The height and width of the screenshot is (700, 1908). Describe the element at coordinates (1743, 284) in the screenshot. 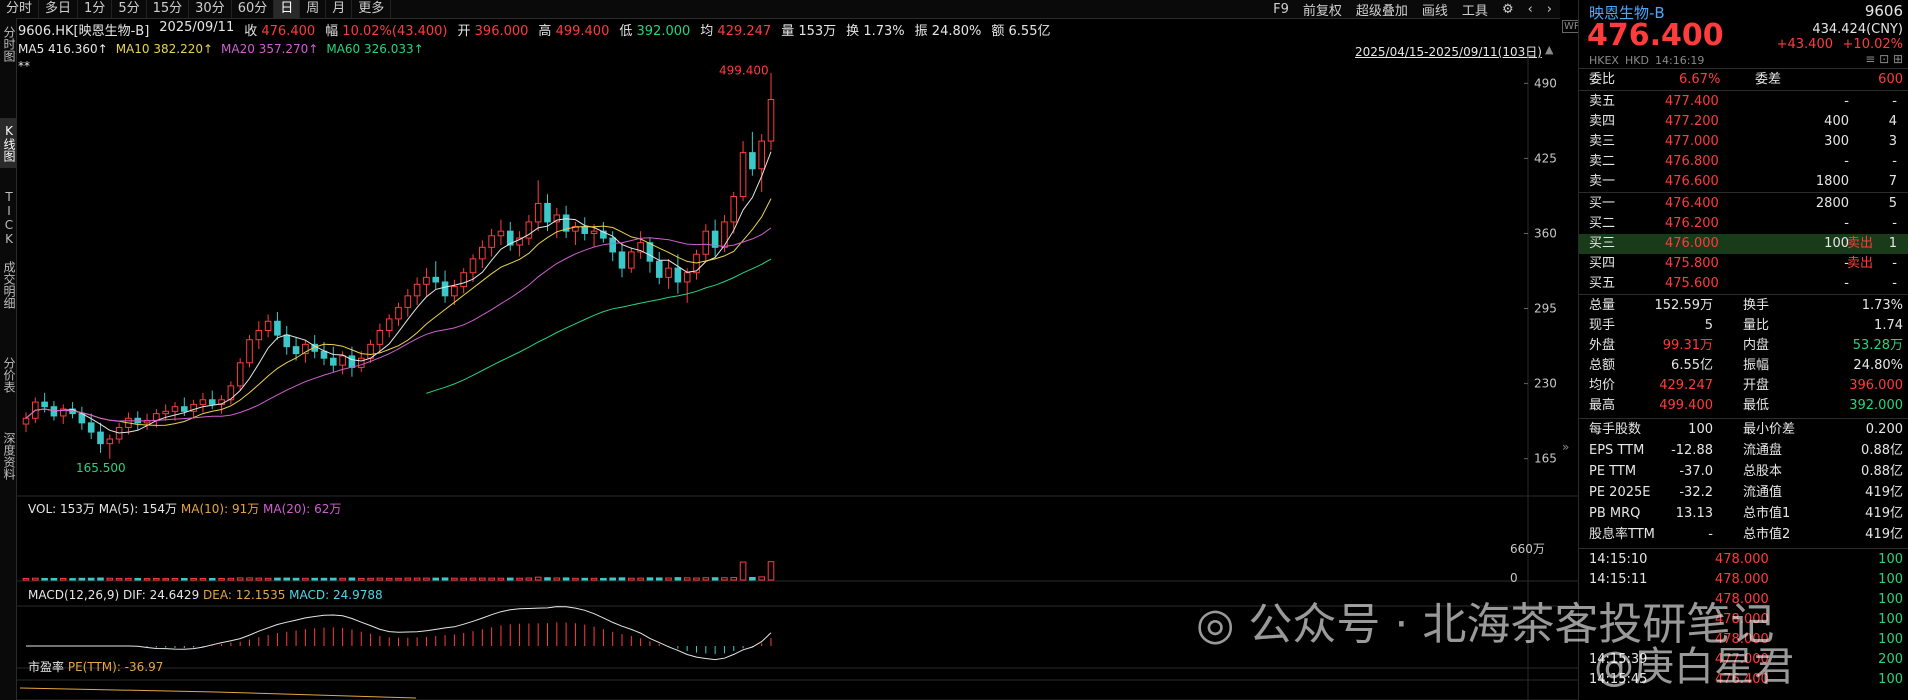

I see `bid-row: 买五 475.600 - -` at that location.